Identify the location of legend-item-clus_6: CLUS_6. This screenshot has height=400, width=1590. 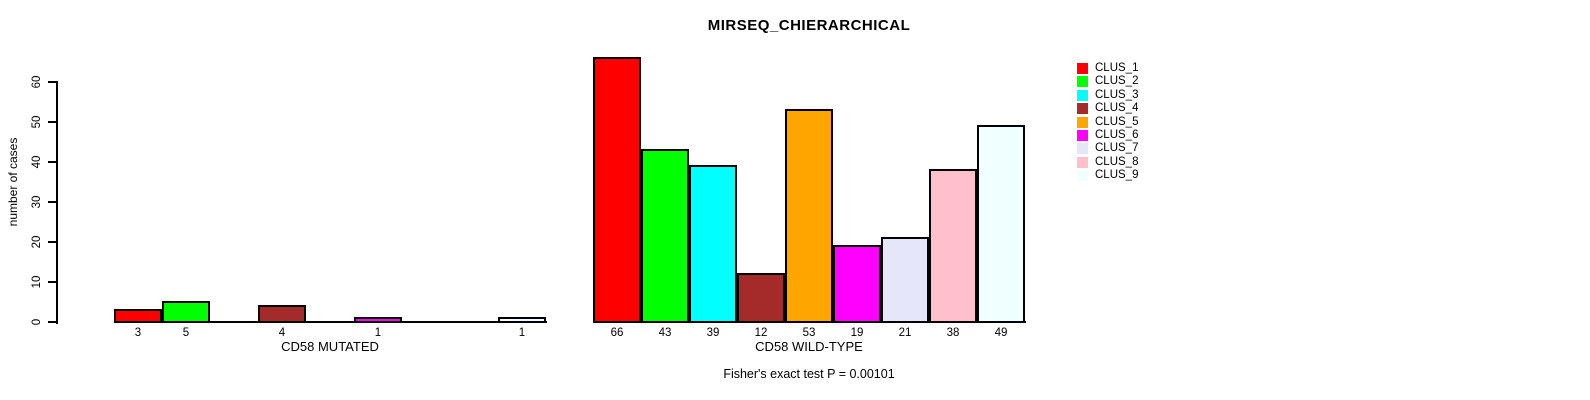
(1107, 135).